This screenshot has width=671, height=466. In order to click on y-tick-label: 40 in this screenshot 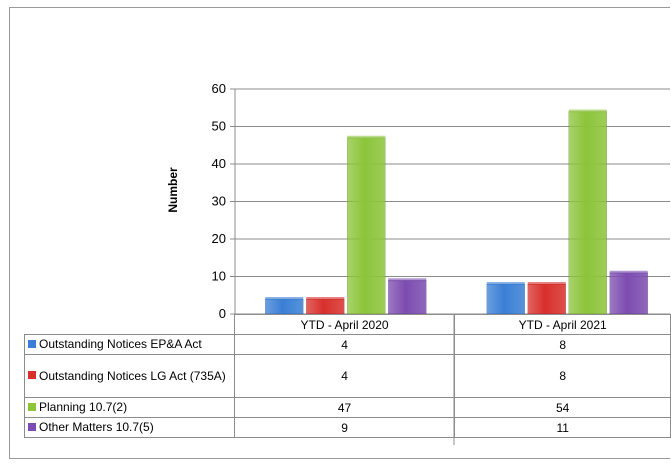, I will do `click(219, 163)`.